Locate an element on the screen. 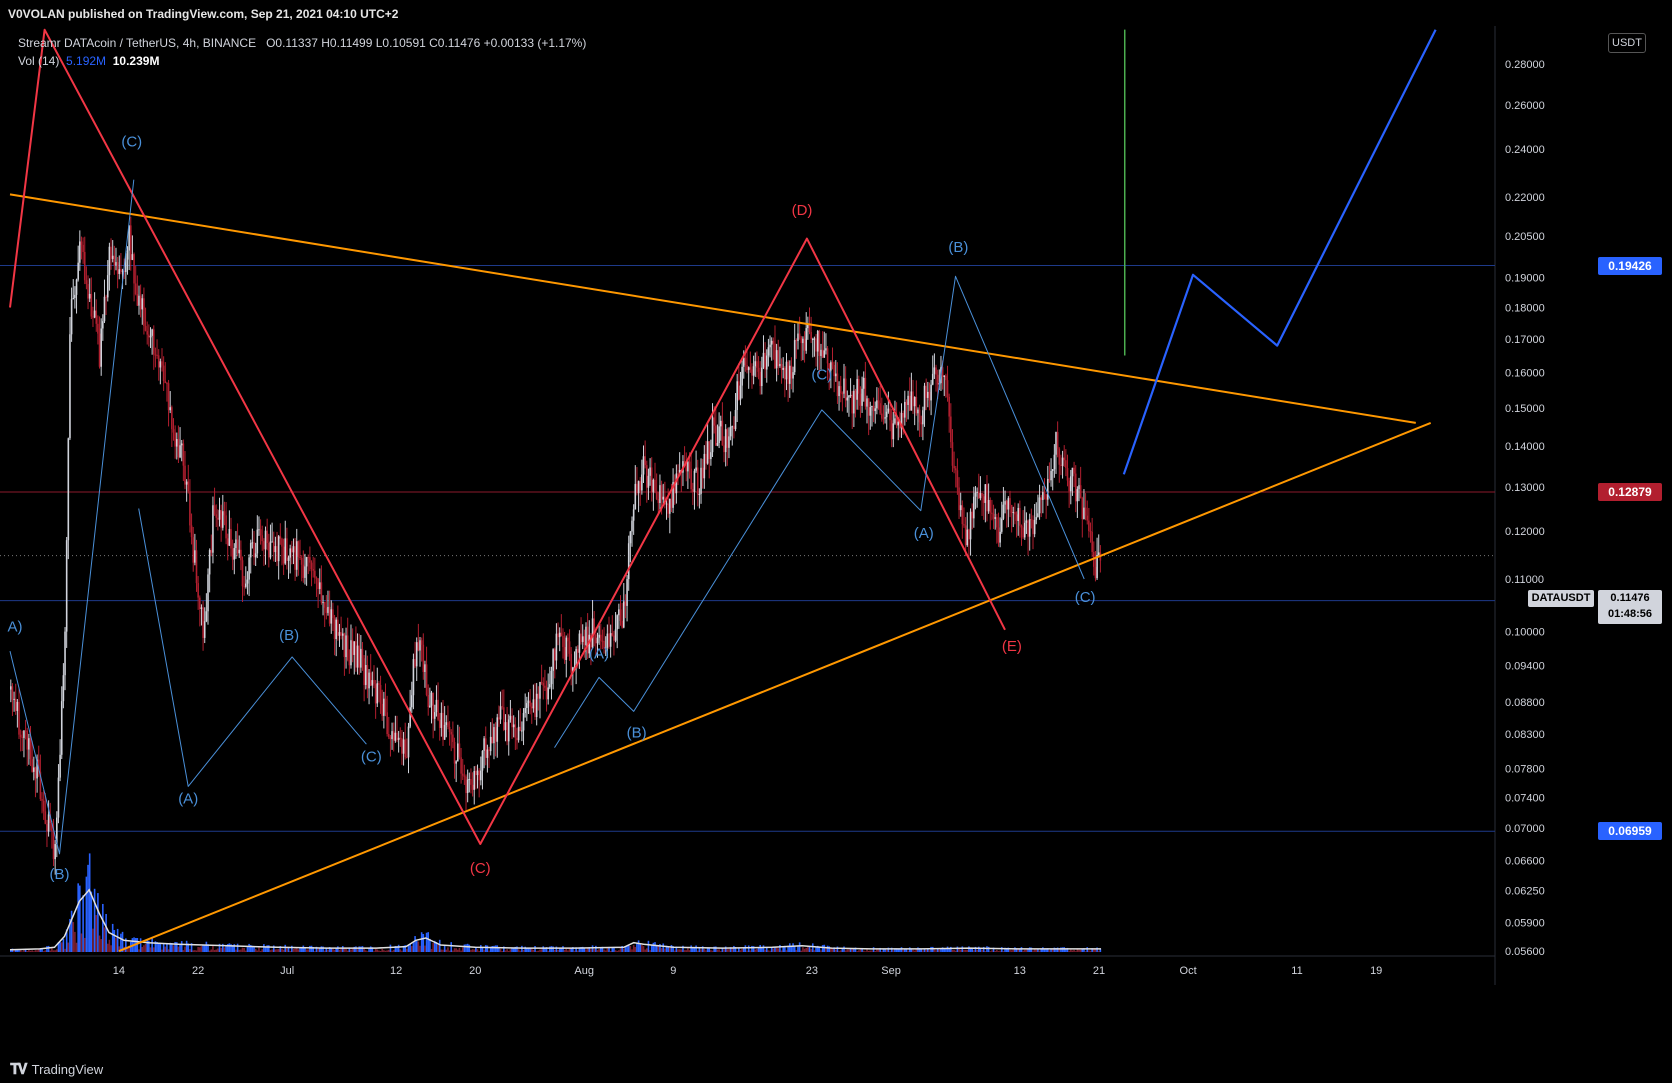 The height and width of the screenshot is (1083, 1672). x-tick-label: Aug is located at coordinates (584, 971).